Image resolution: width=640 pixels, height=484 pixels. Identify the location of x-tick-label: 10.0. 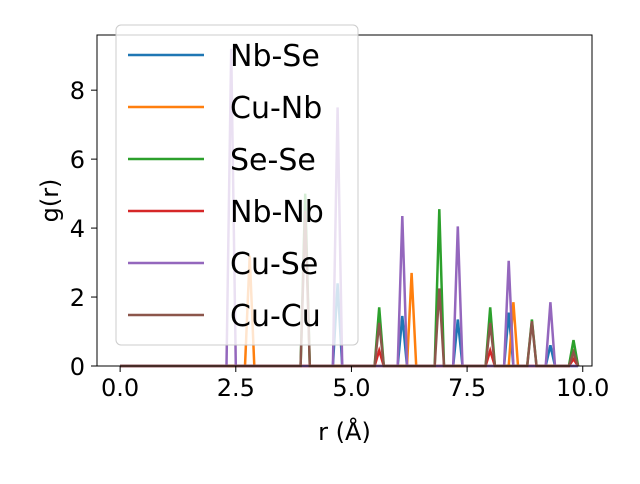
(582, 388).